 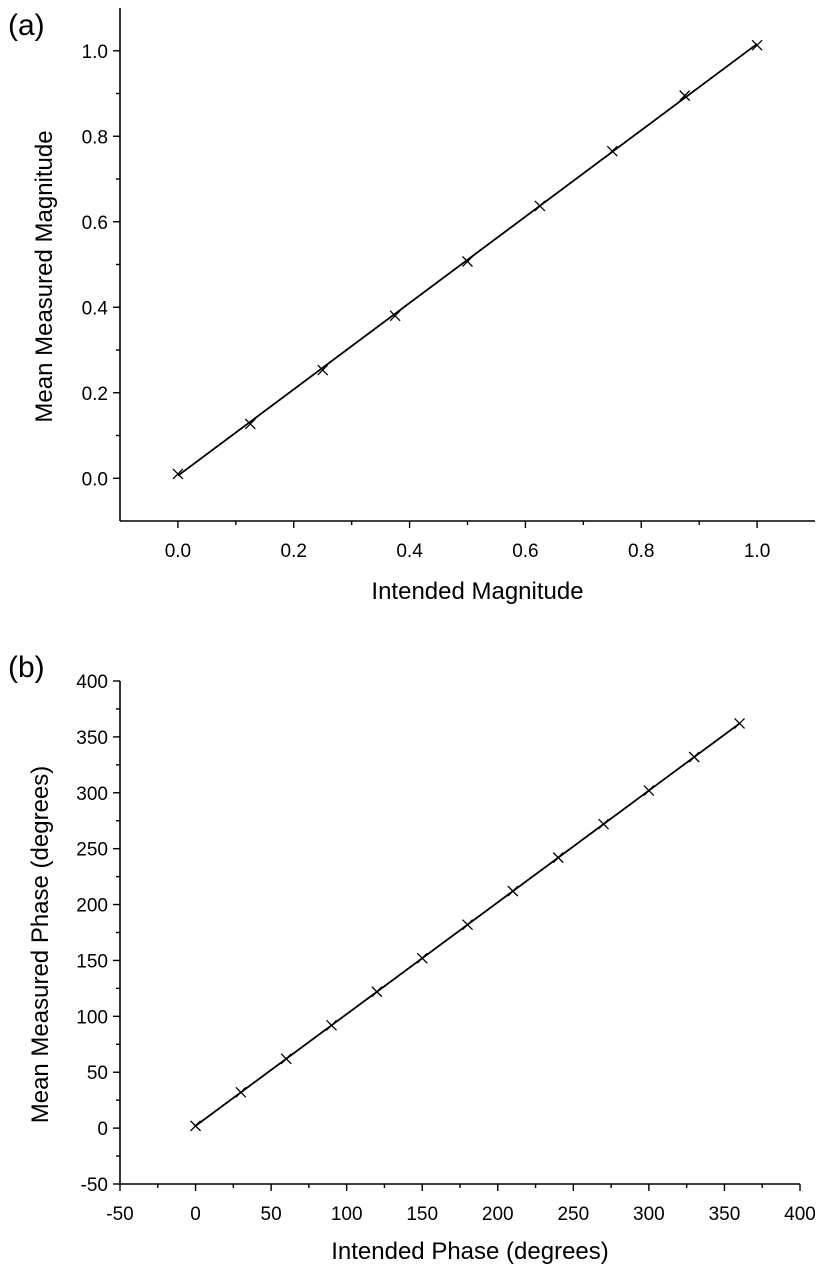 I want to click on x-tick-label: 0.6, so click(x=525, y=551).